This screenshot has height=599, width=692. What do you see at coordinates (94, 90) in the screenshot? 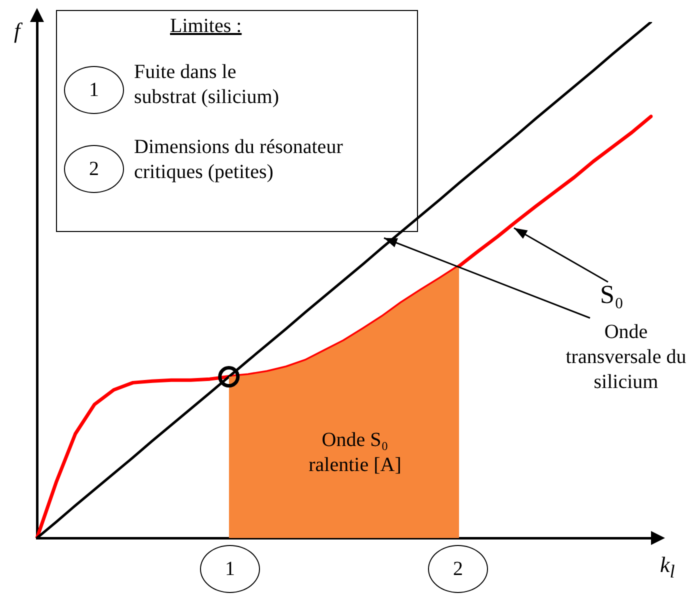
I see `annotation: 1` at bounding box center [94, 90].